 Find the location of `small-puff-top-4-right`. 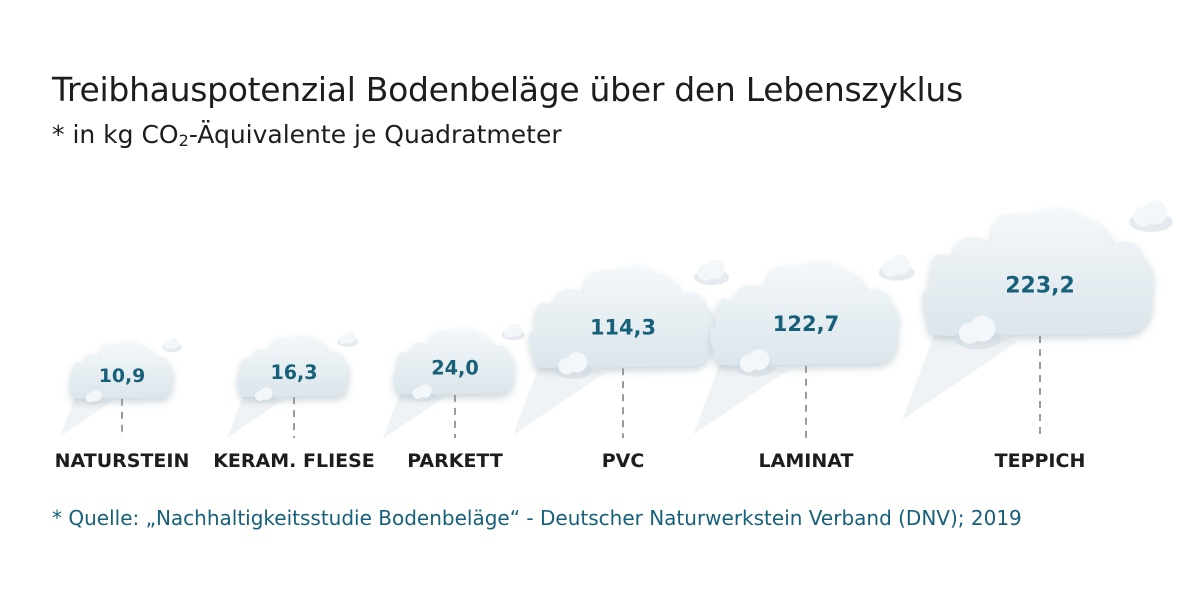

small-puff-top-4-right is located at coordinates (715, 269).